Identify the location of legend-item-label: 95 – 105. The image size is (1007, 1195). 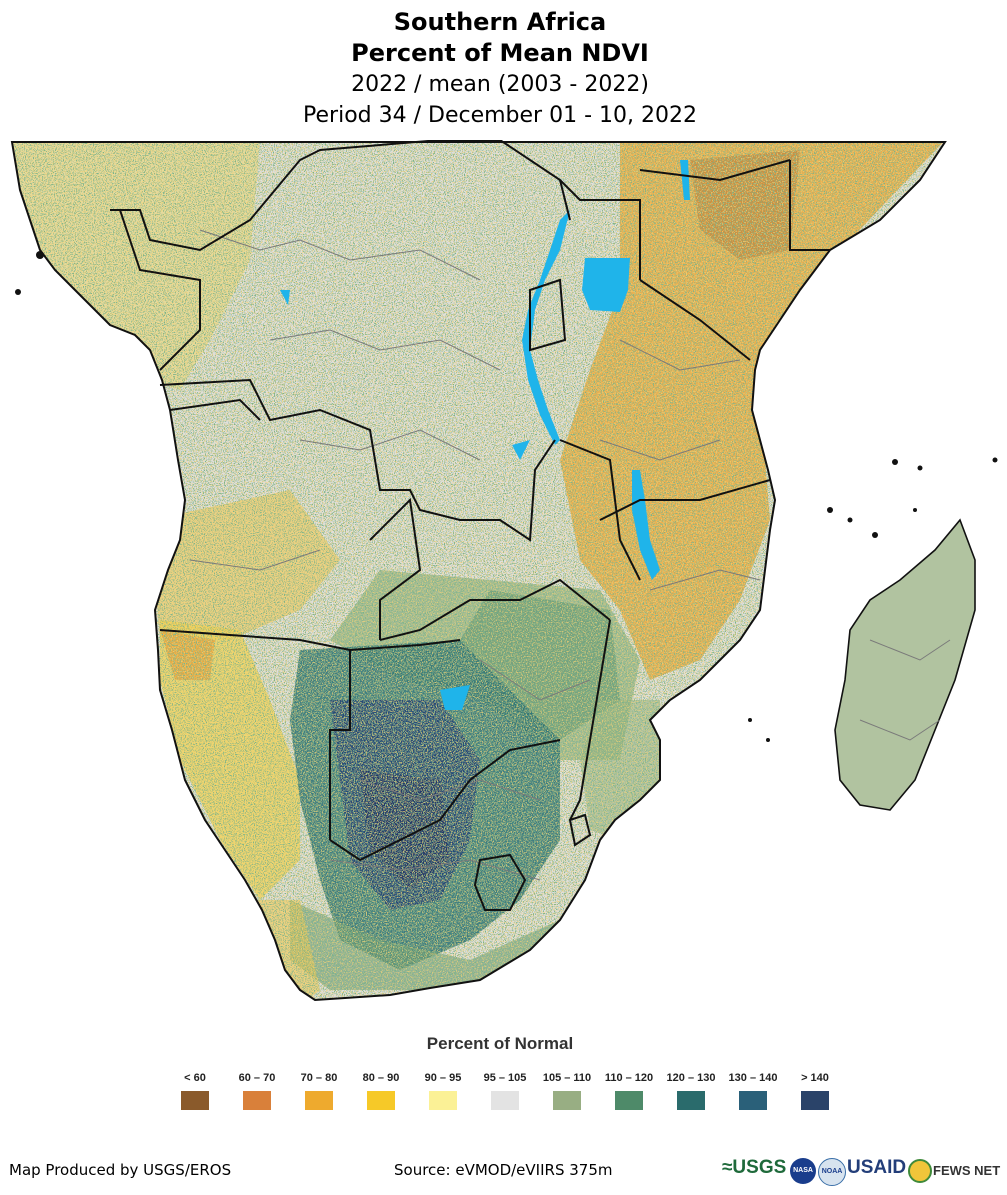
(505, 1078).